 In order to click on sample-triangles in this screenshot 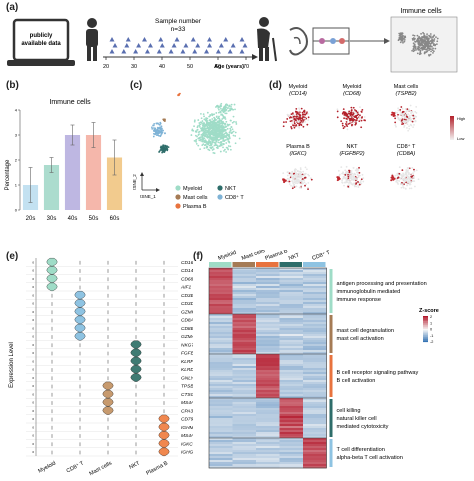, I will do `click(178, 45)`.